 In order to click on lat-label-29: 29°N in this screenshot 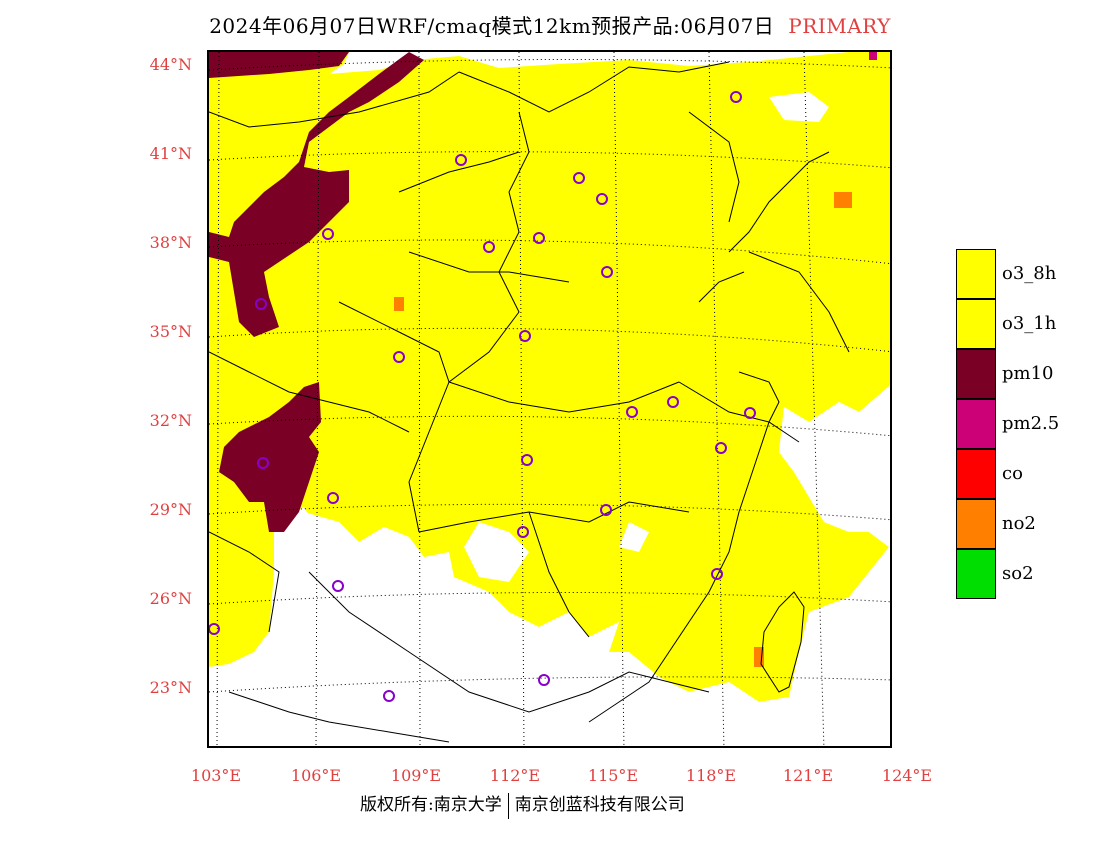, I will do `click(170, 509)`.